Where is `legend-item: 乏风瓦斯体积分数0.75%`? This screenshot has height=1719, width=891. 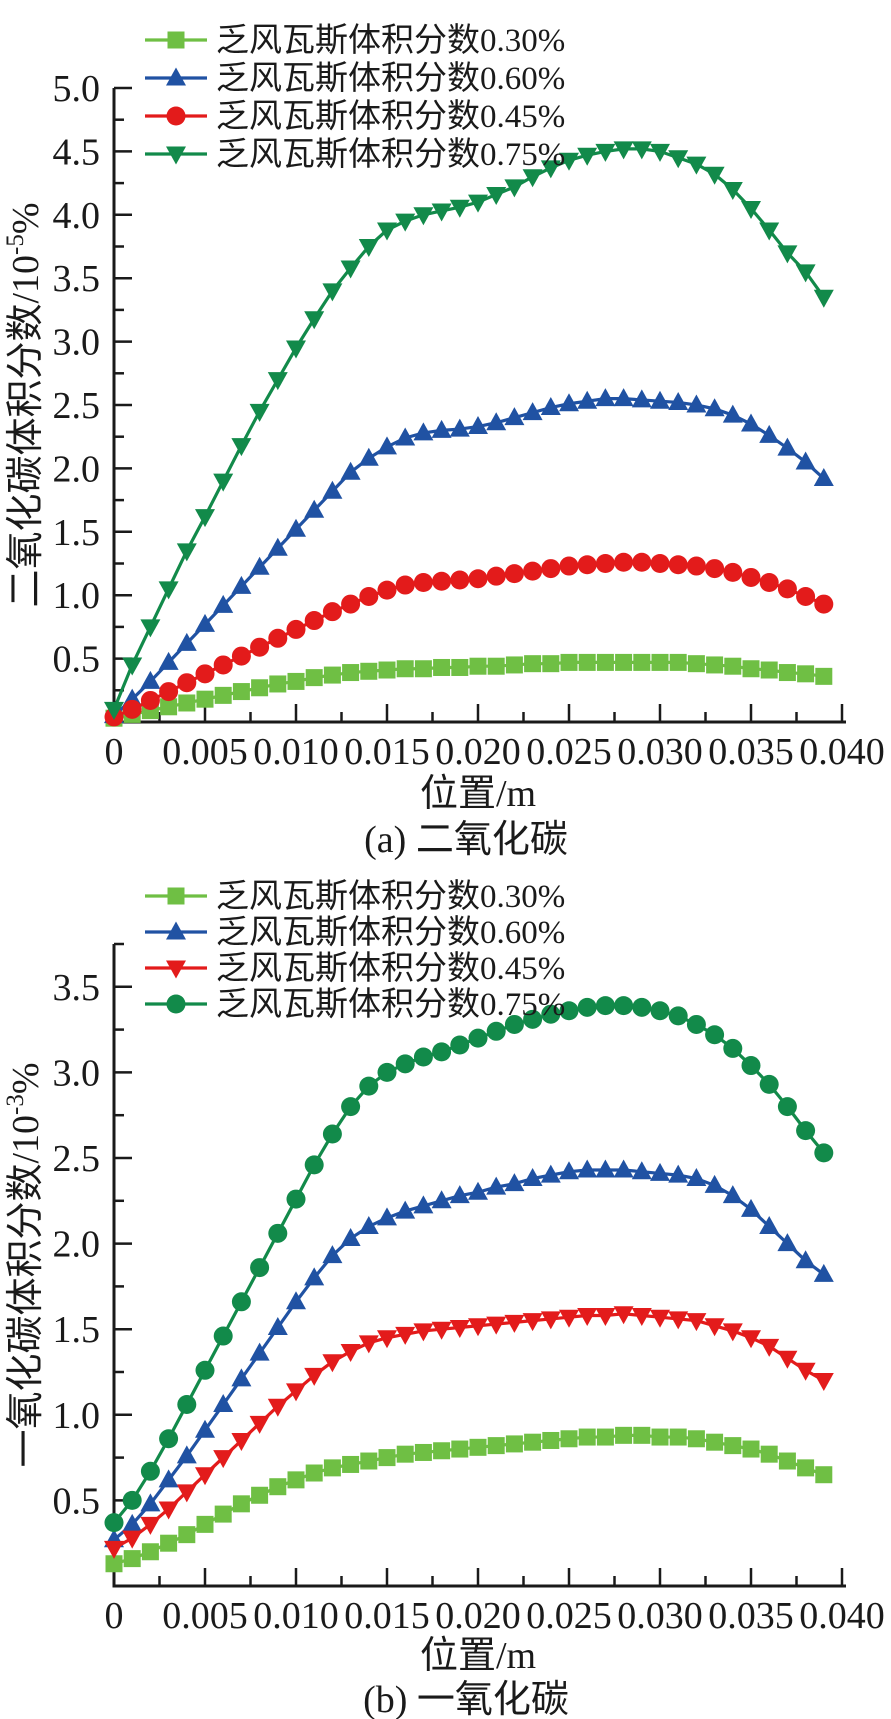 legend-item: 乏风瓦斯体积分数0.75% is located at coordinates (355, 154).